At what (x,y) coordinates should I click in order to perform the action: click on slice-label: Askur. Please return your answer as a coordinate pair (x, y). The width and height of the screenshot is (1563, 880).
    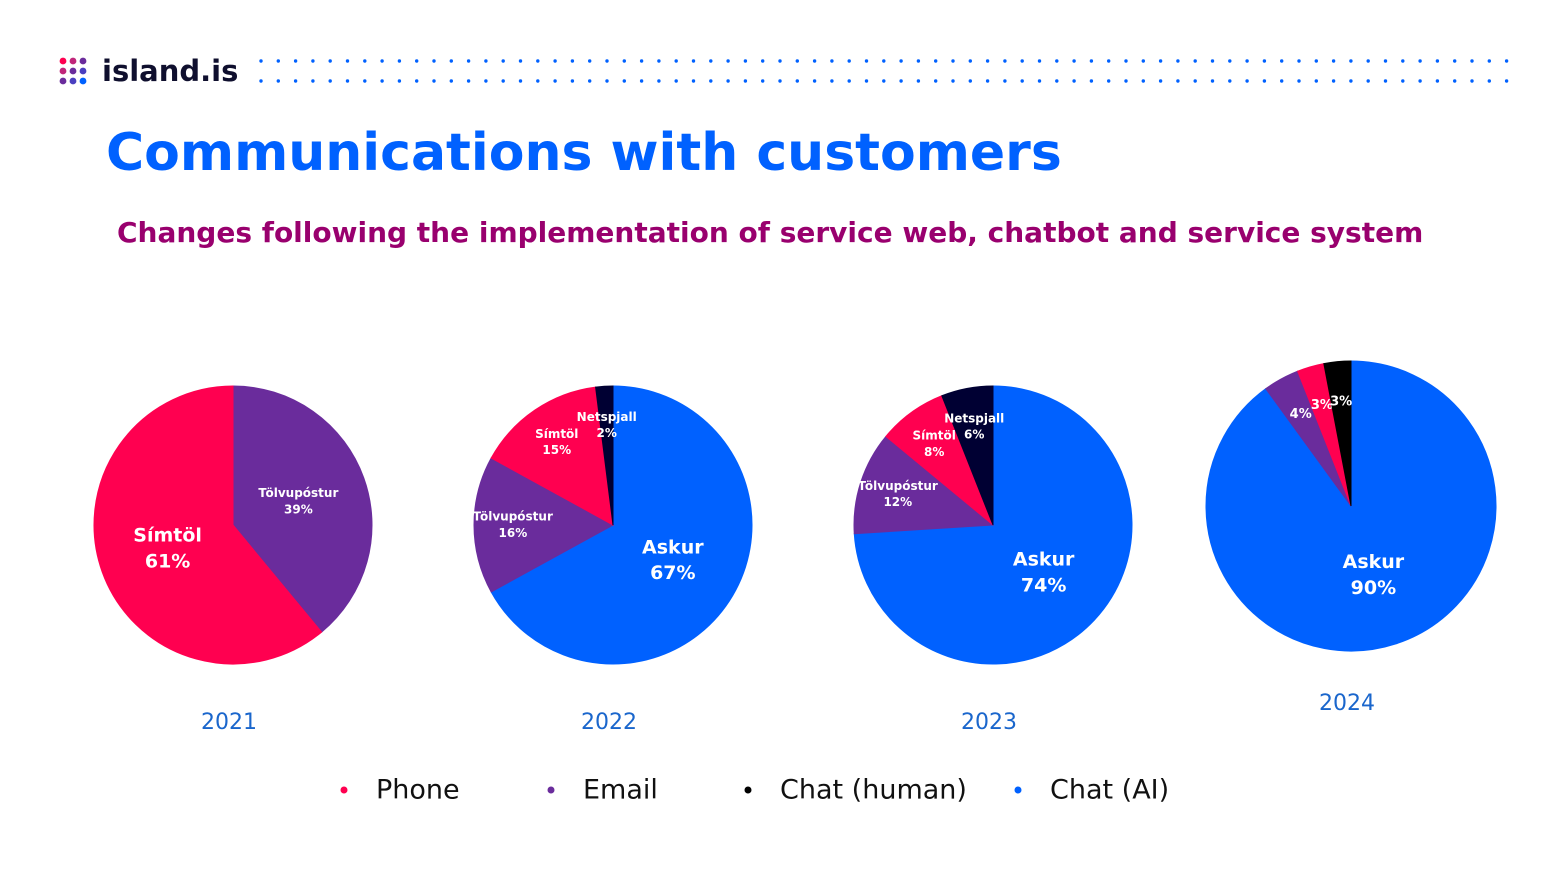
    Looking at the image, I should click on (673, 548).